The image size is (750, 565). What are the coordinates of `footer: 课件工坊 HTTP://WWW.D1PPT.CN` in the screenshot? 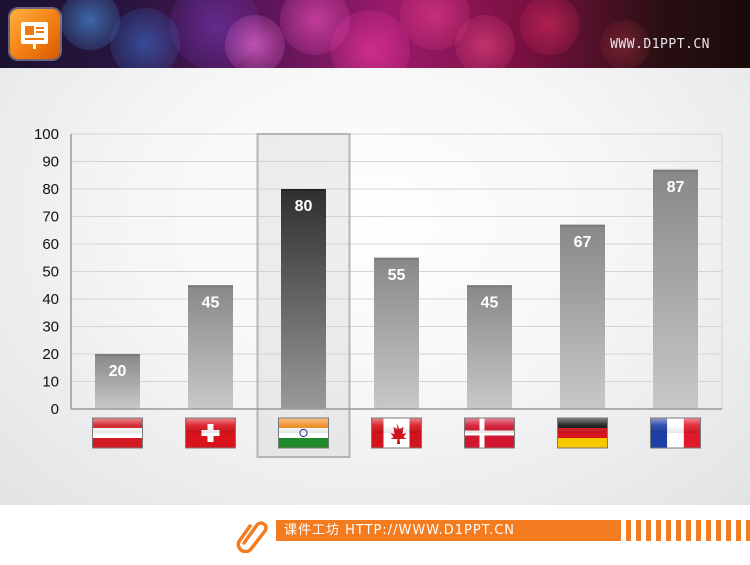 It's located at (375, 535).